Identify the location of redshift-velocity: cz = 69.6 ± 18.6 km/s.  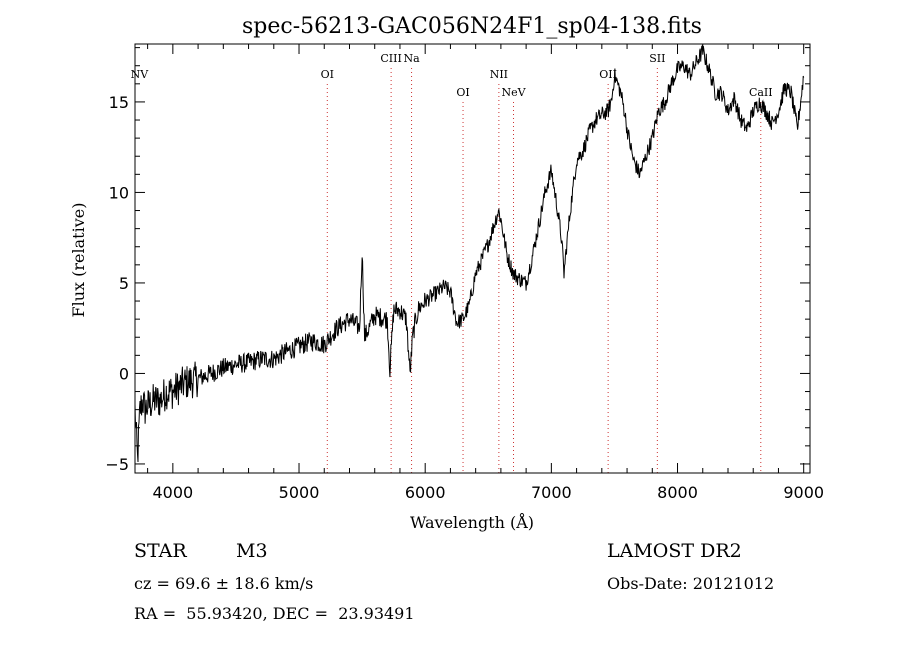
(224, 583).